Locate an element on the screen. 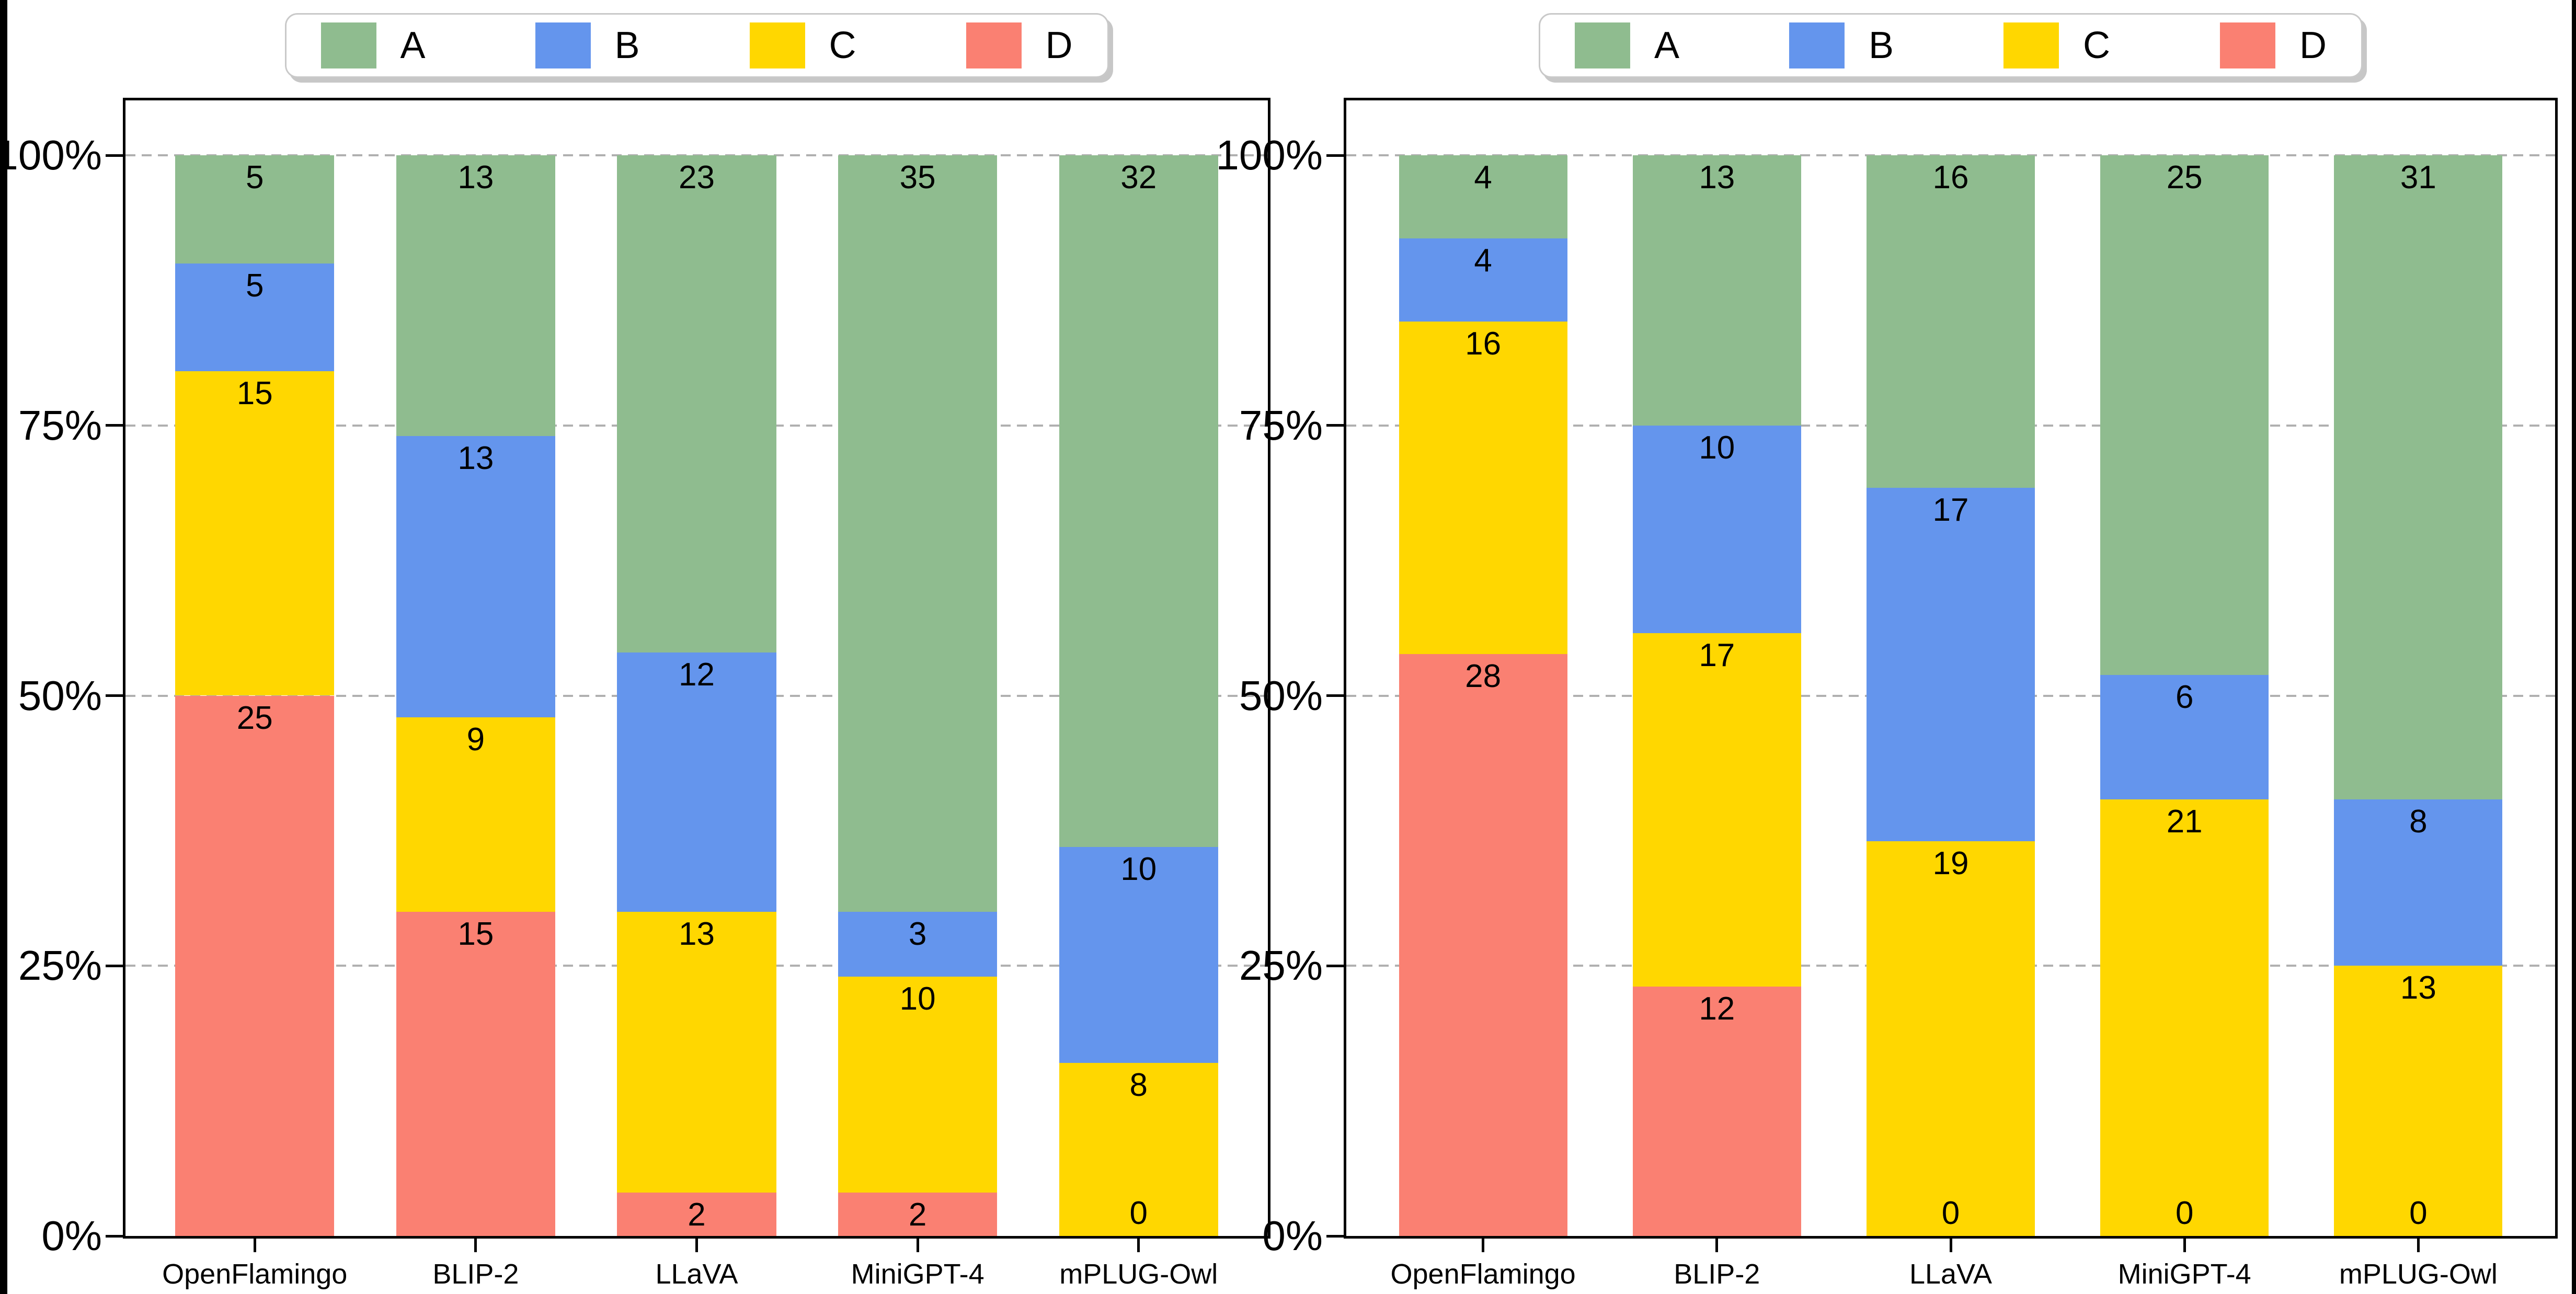  y-tick-label: 50% is located at coordinates (1281, 696).